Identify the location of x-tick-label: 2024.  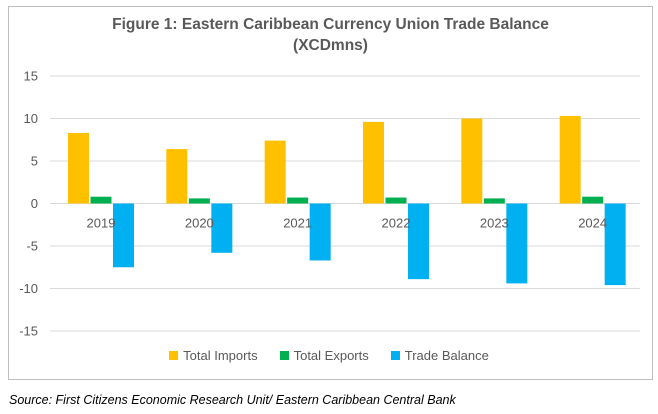
(592, 223).